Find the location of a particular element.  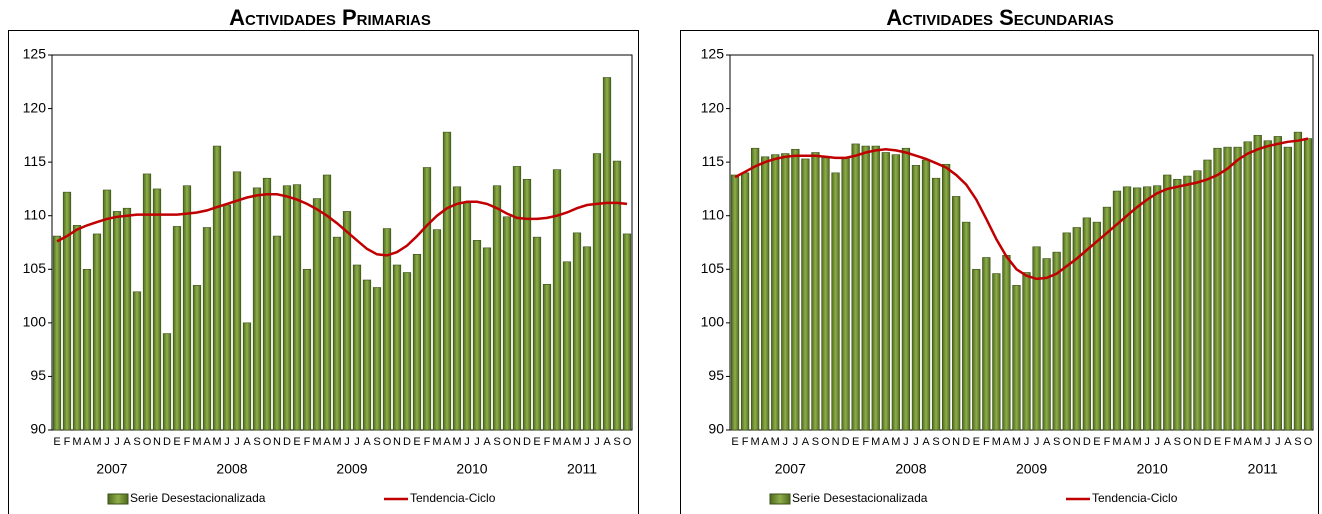

y-tick-label: 125 is located at coordinates (35, 54).